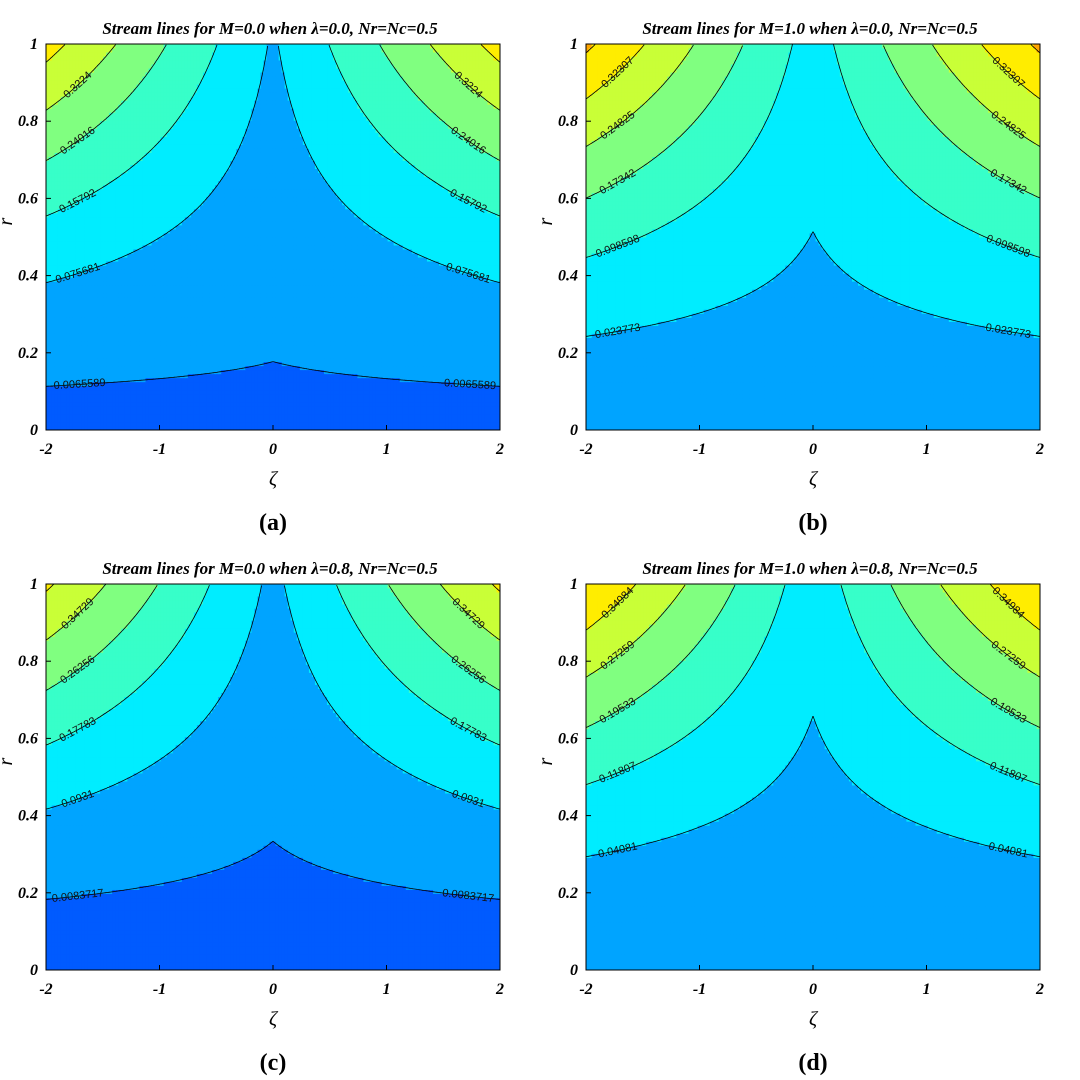  What do you see at coordinates (273, 1063) in the screenshot?
I see `panel-caption: (c)` at bounding box center [273, 1063].